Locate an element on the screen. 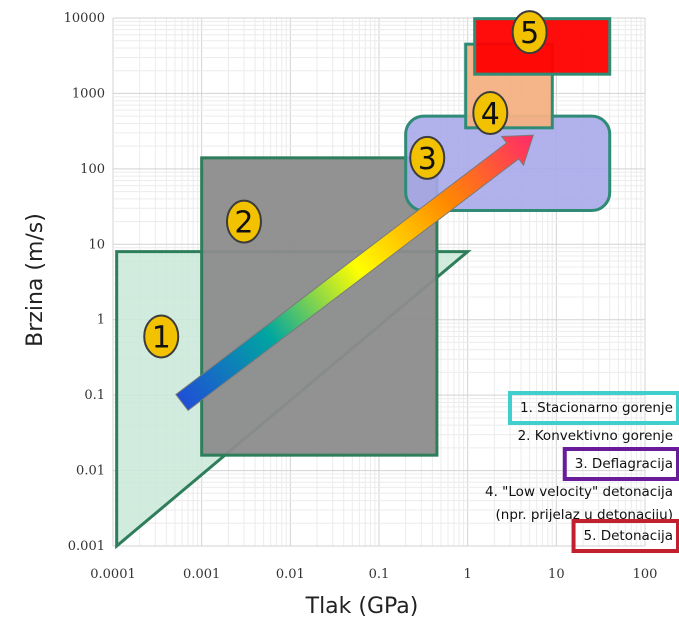  y-axis-title: Brzina (m/s) is located at coordinates (35, 280).